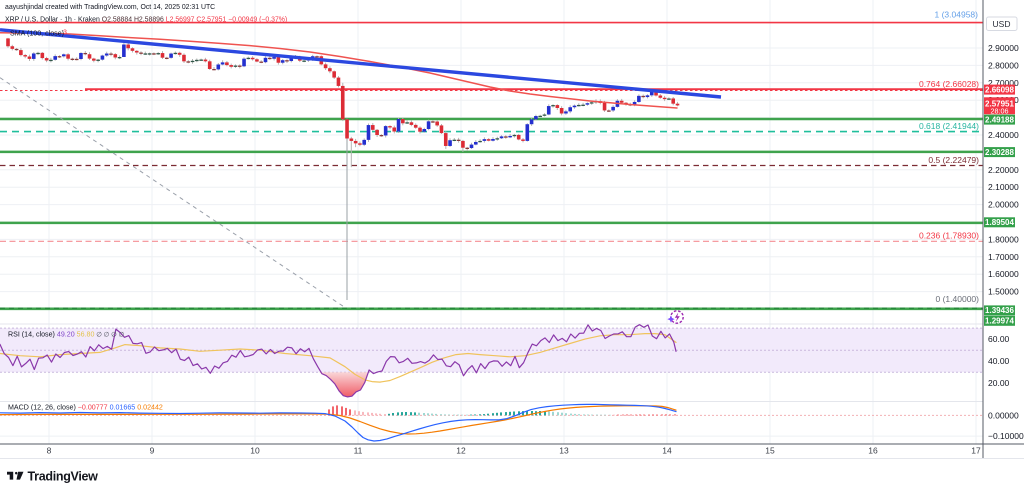 The image size is (1024, 493). I want to click on svg-text: 20.00, so click(999, 383).